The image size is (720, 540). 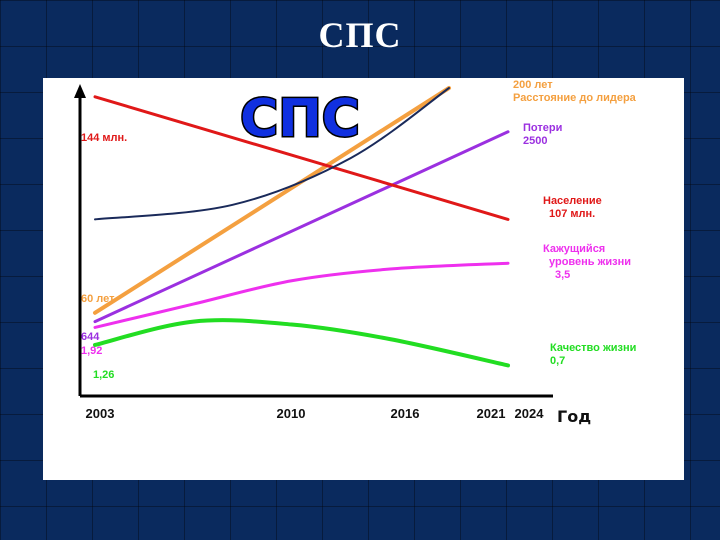 What do you see at coordinates (104, 138) in the screenshot?
I see `series-start-label-2: 144 млн.` at bounding box center [104, 138].